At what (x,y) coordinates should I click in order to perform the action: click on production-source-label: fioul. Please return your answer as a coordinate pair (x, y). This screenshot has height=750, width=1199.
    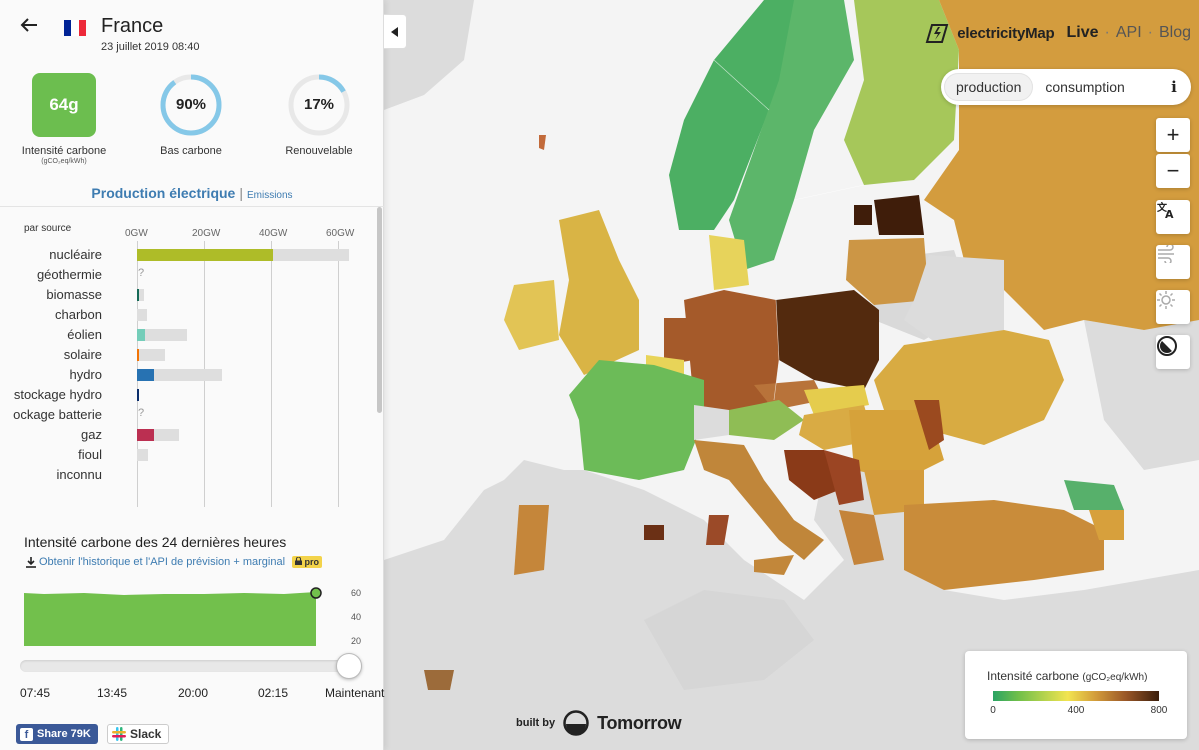
    Looking at the image, I should click on (90, 454).